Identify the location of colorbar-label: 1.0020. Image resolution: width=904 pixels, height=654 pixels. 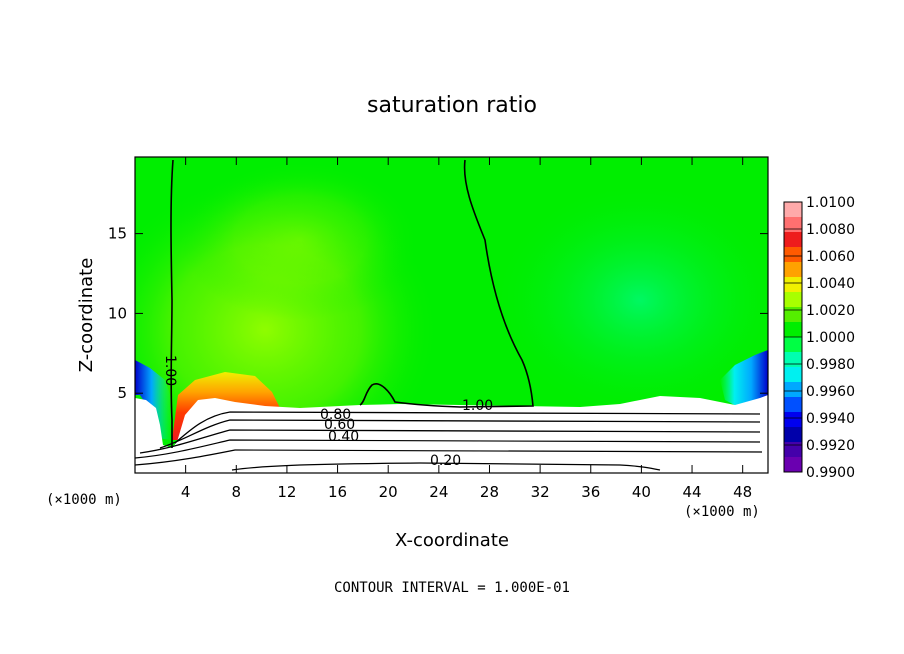
(830, 311).